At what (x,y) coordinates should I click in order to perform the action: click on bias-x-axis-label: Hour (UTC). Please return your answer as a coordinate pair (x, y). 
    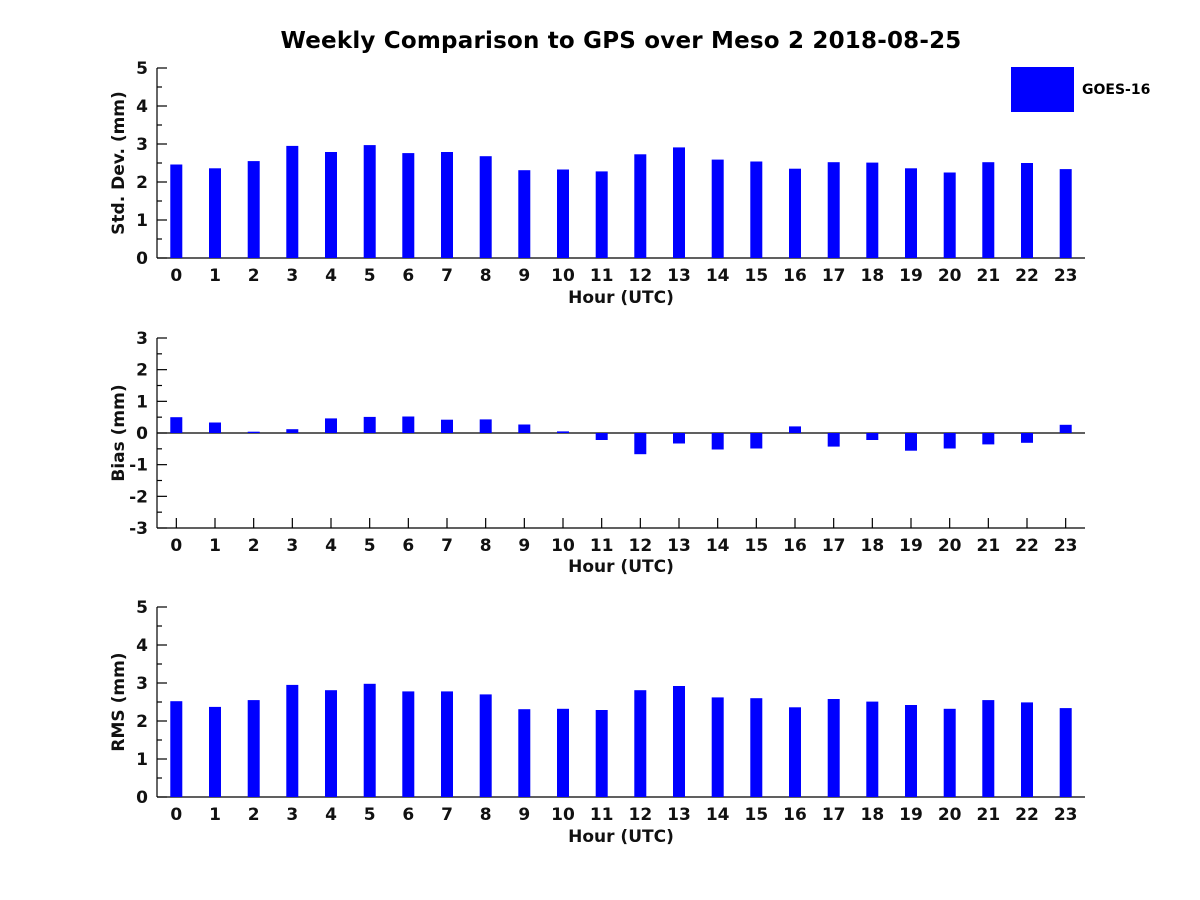
    Looking at the image, I should click on (621, 567).